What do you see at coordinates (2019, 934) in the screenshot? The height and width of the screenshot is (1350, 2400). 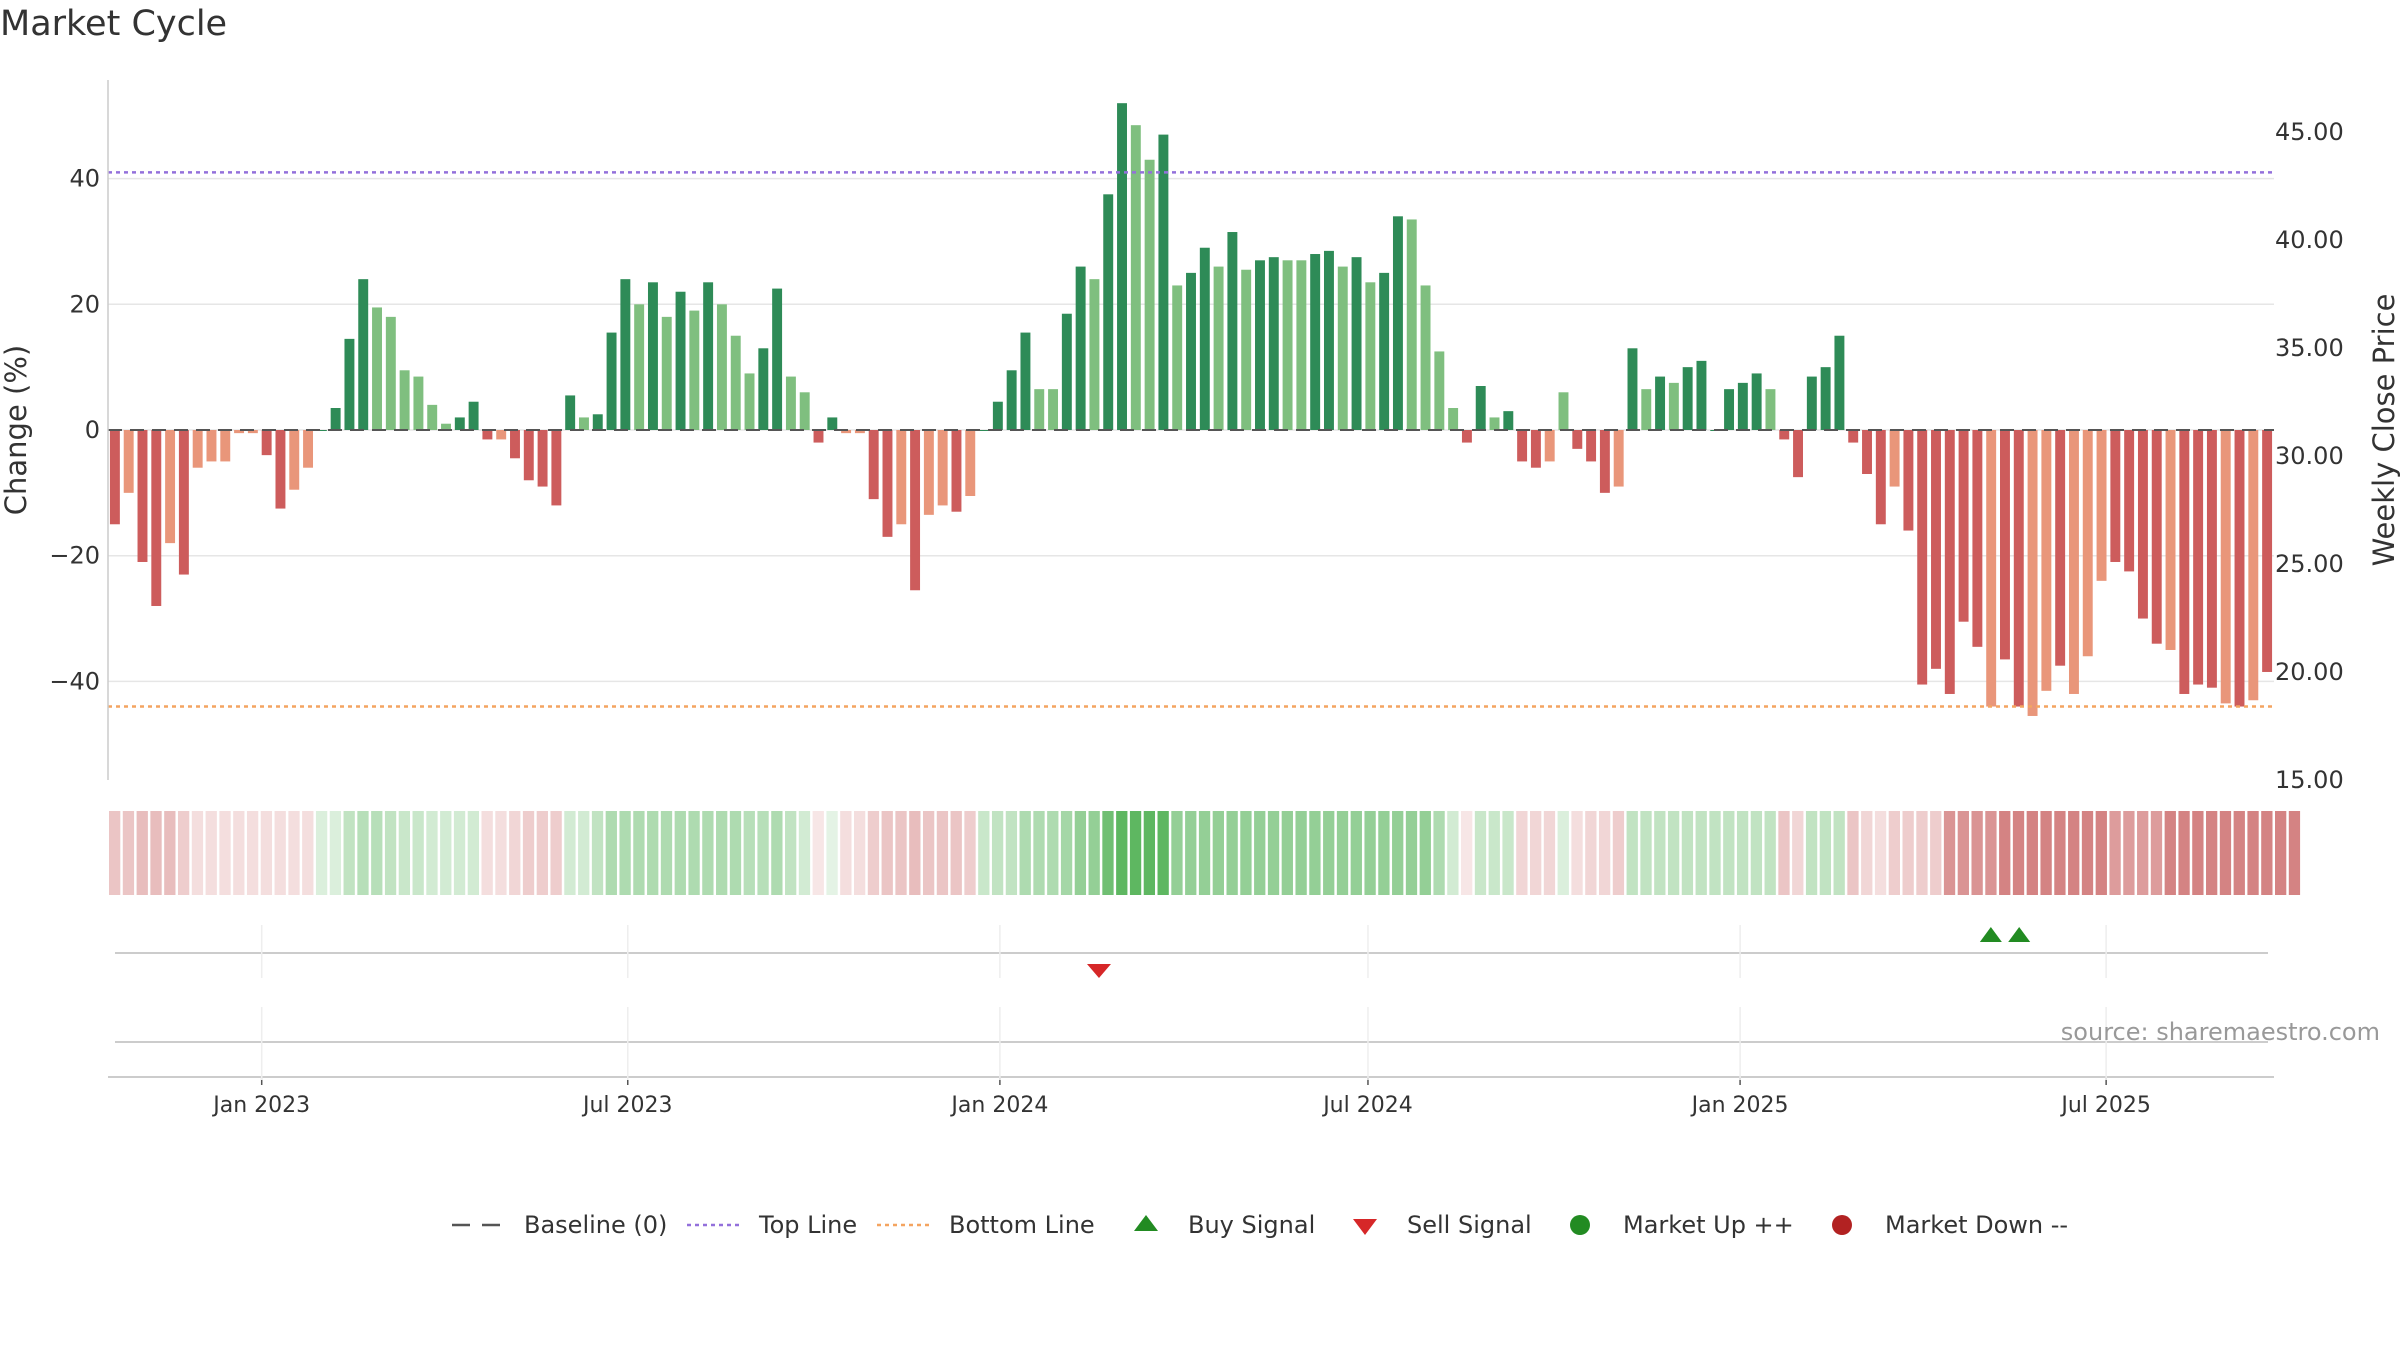 I see `buy-signal-marker` at bounding box center [2019, 934].